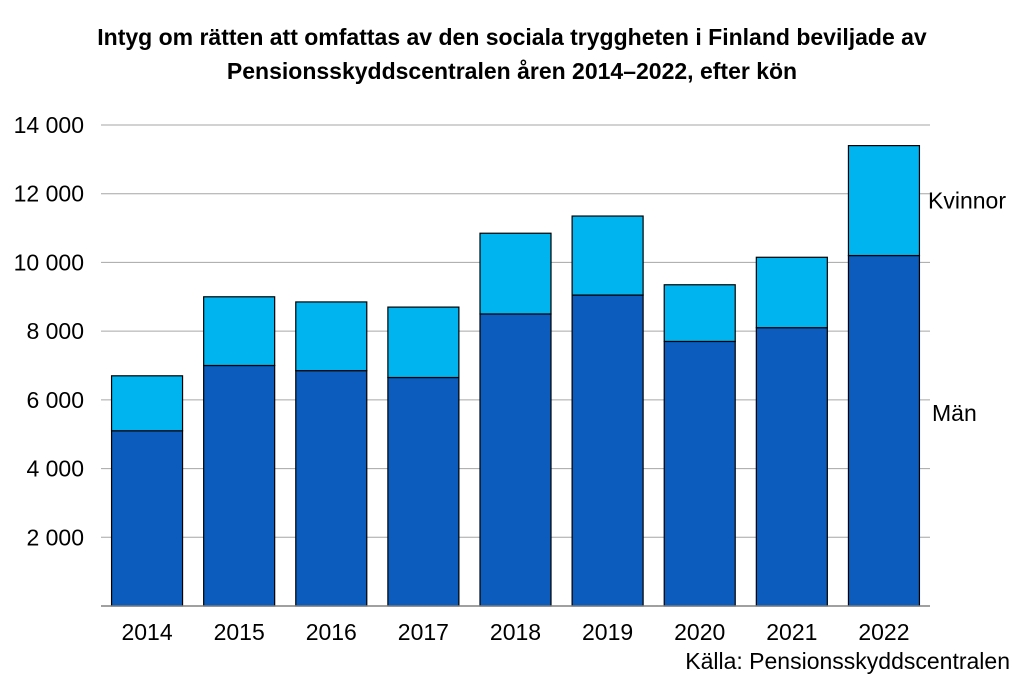  Describe the element at coordinates (239, 485) in the screenshot. I see `bar-man-2015` at that location.